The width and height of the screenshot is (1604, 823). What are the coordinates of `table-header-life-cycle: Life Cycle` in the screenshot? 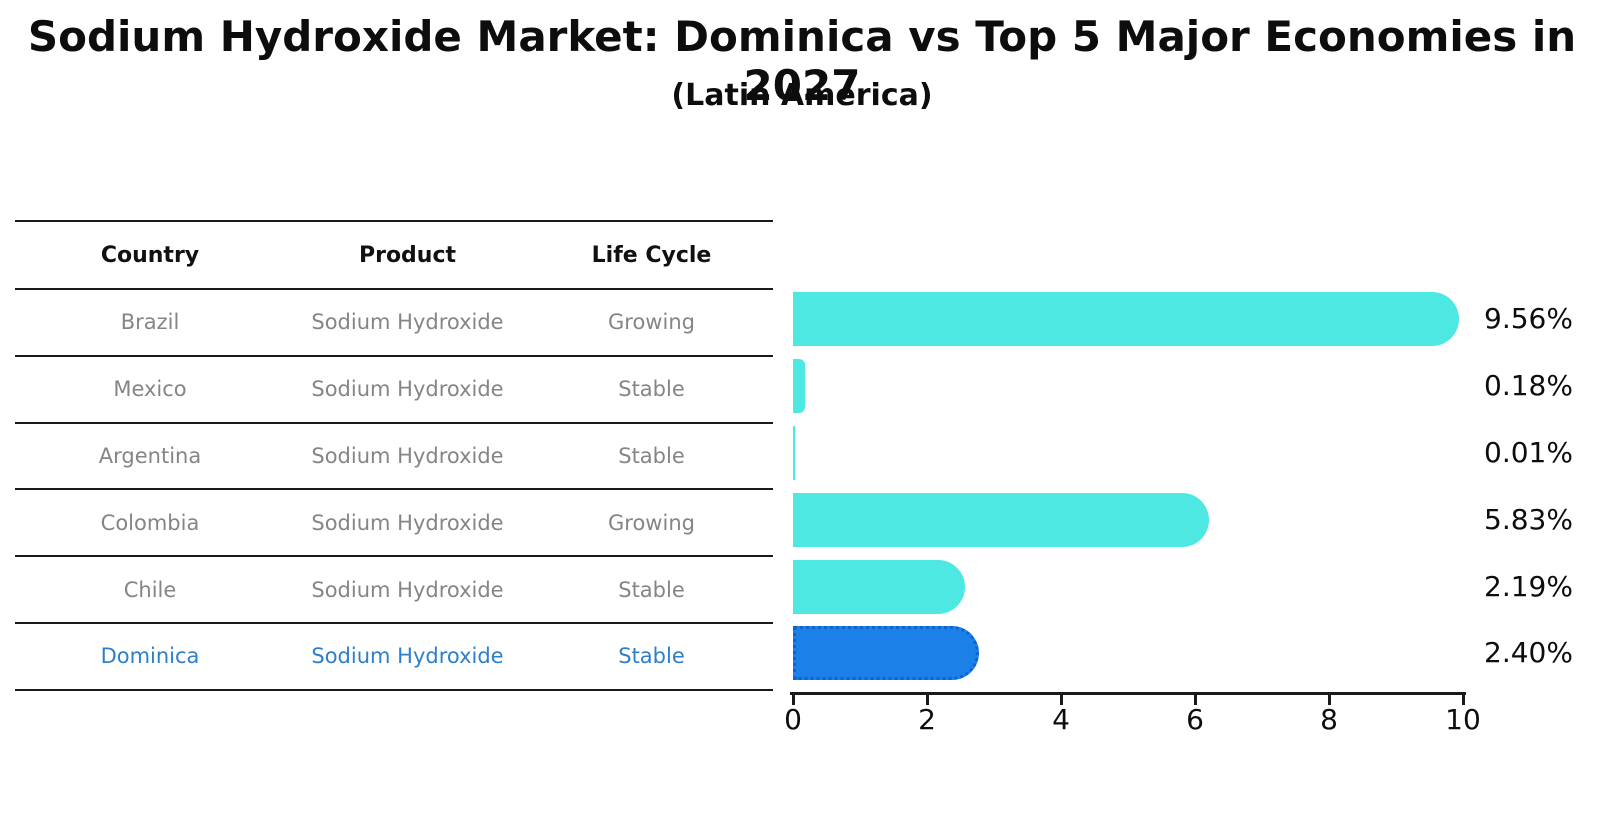 It's located at (651, 255).